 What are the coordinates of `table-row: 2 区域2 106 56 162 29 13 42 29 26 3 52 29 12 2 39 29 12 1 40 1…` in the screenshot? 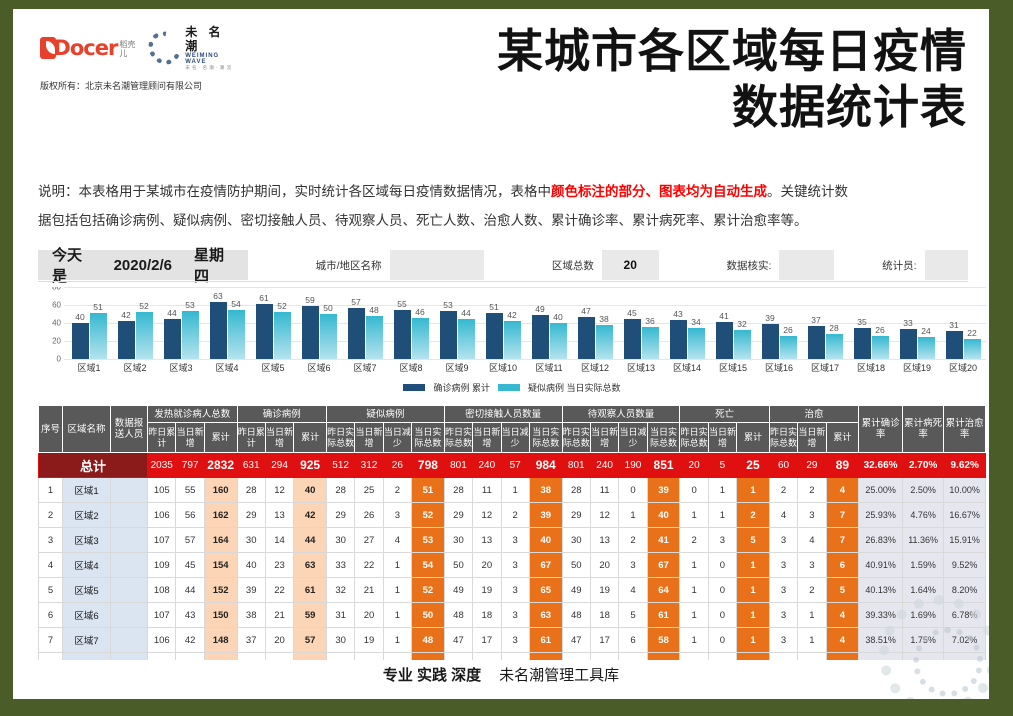 It's located at (512, 515).